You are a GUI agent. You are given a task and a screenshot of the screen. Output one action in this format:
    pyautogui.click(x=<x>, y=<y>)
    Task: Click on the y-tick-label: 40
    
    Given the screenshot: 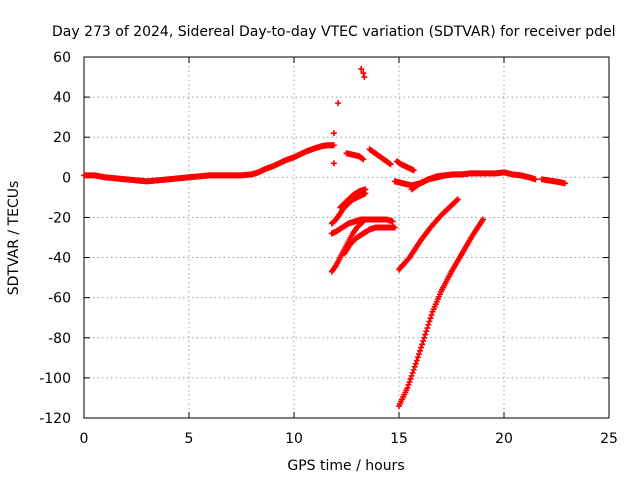 What is the action you would take?
    pyautogui.click(x=62, y=98)
    